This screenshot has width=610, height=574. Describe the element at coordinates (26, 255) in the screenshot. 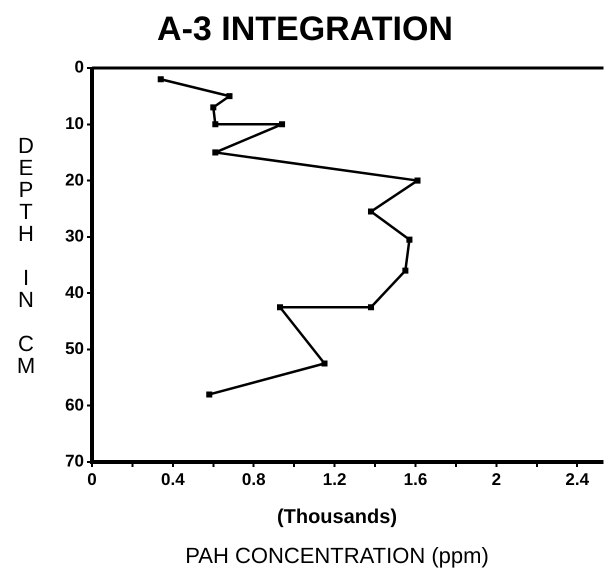

I see `text: DEPTH IN CM` at that location.